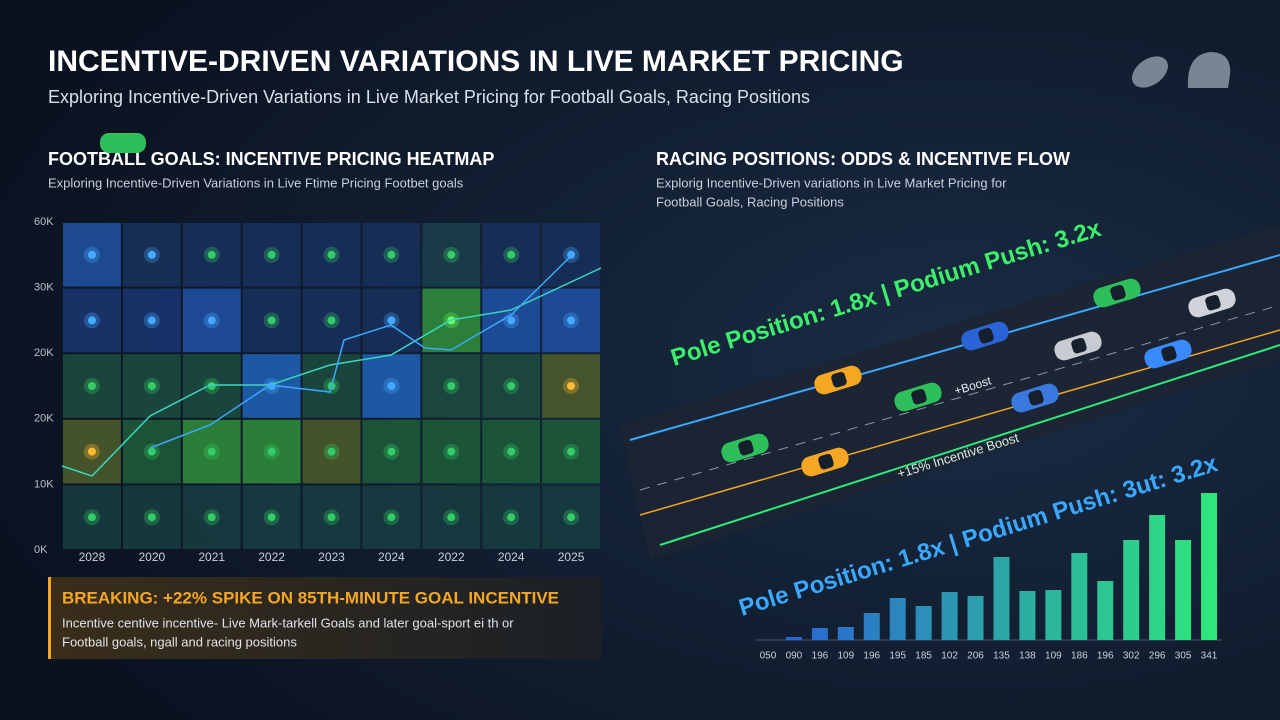 The width and height of the screenshot is (1280, 720). I want to click on trend-lines, so click(331, 365).